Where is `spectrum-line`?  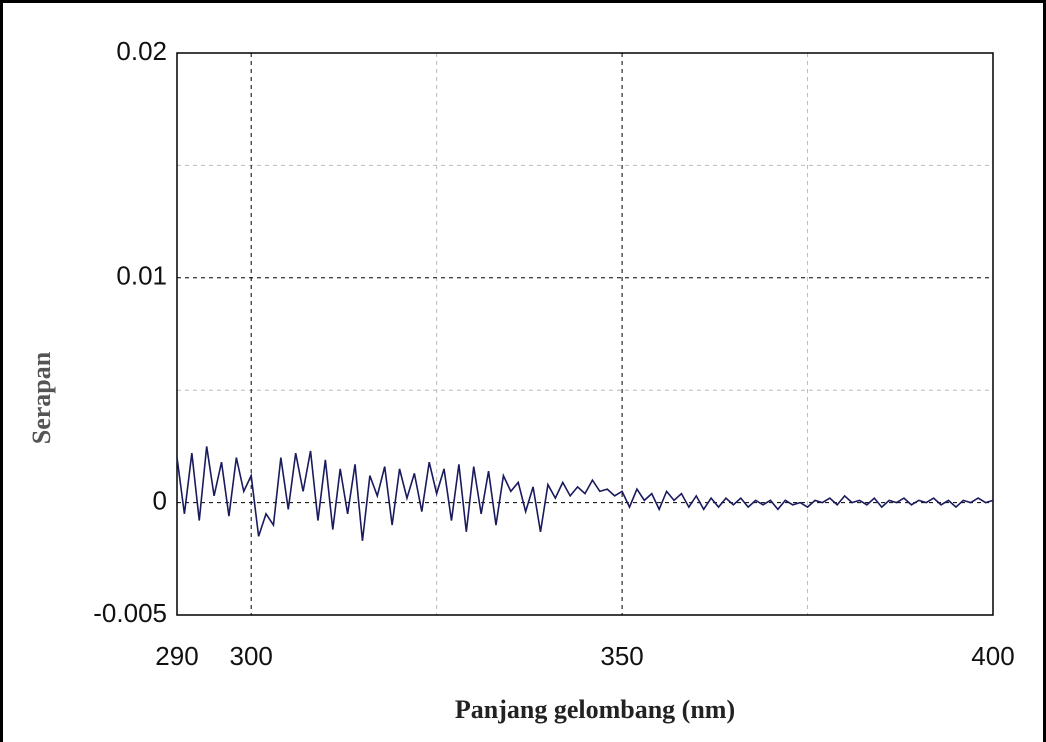
spectrum-line is located at coordinates (585, 493).